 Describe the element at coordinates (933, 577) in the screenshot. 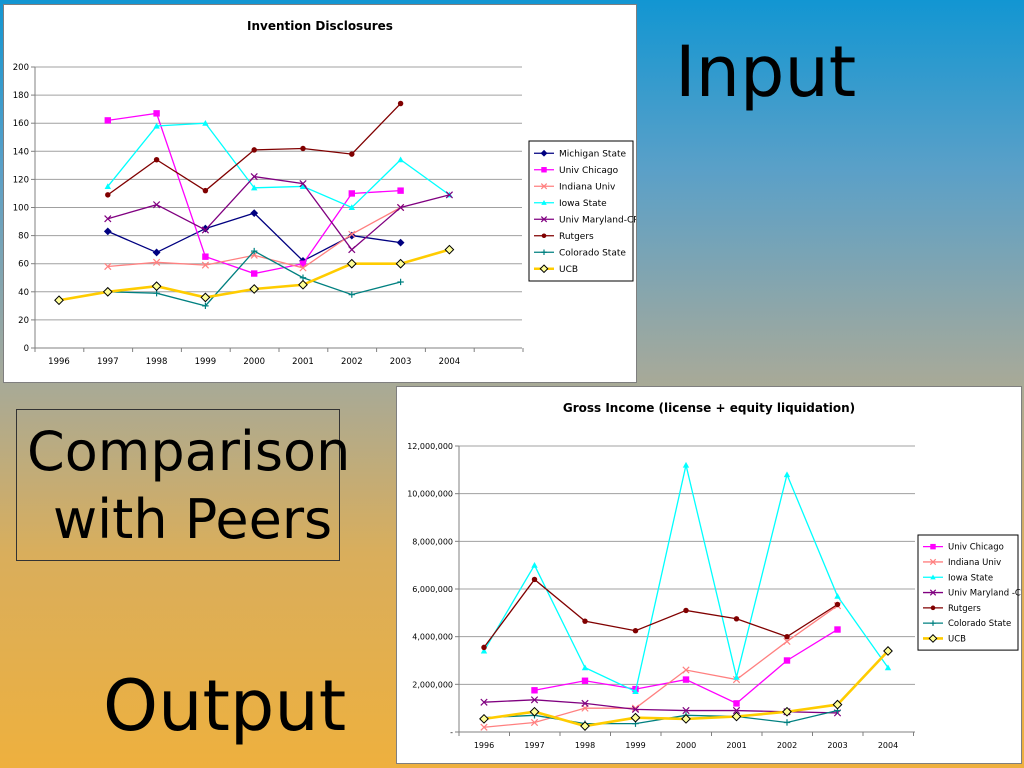

I see `legend-marker-iowa-state` at that location.